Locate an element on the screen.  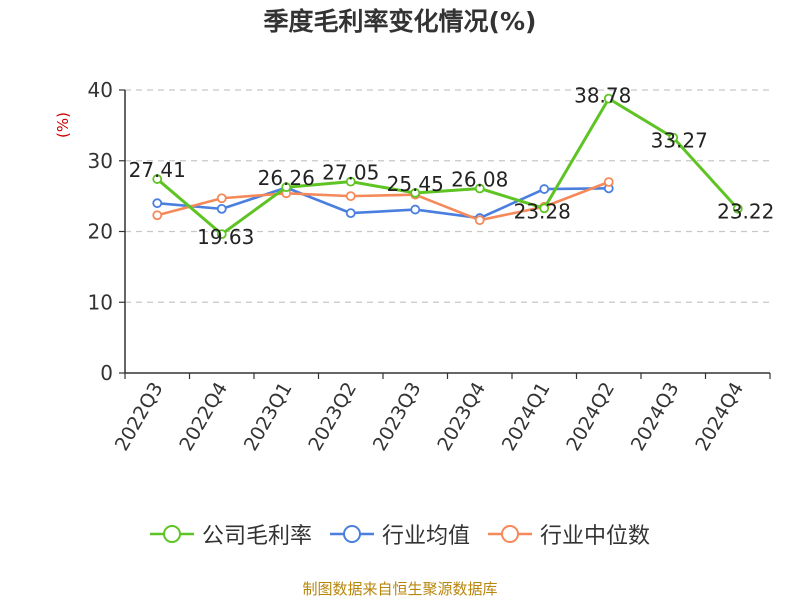
x-tick-label: 2022Q3 is located at coordinates (139, 417).